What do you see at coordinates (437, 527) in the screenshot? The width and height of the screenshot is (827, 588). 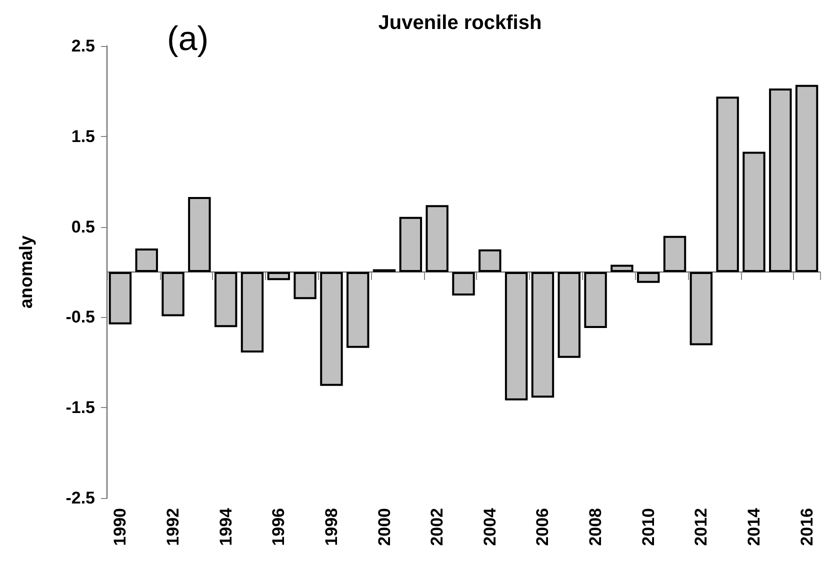 I see `x-tick-label: 2002` at bounding box center [437, 527].